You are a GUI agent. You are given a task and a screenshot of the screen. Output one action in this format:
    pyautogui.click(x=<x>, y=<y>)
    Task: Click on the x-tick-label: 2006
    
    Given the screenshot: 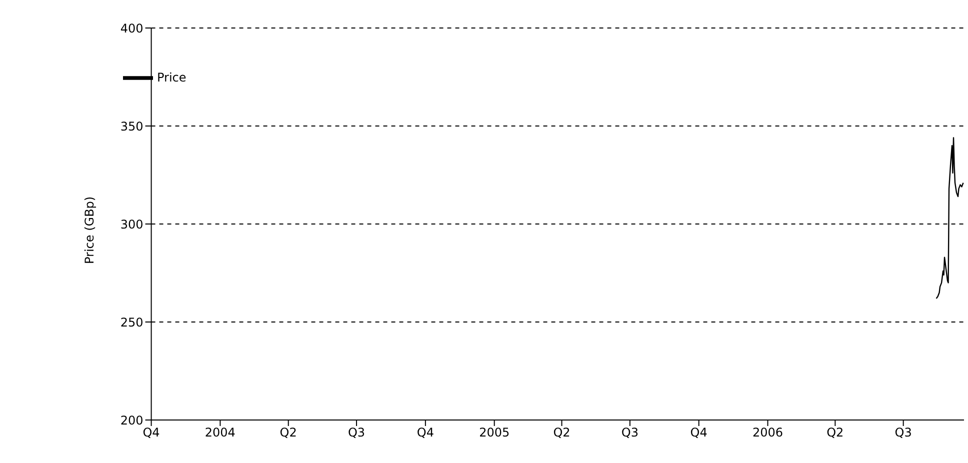 What is the action you would take?
    pyautogui.click(x=768, y=433)
    